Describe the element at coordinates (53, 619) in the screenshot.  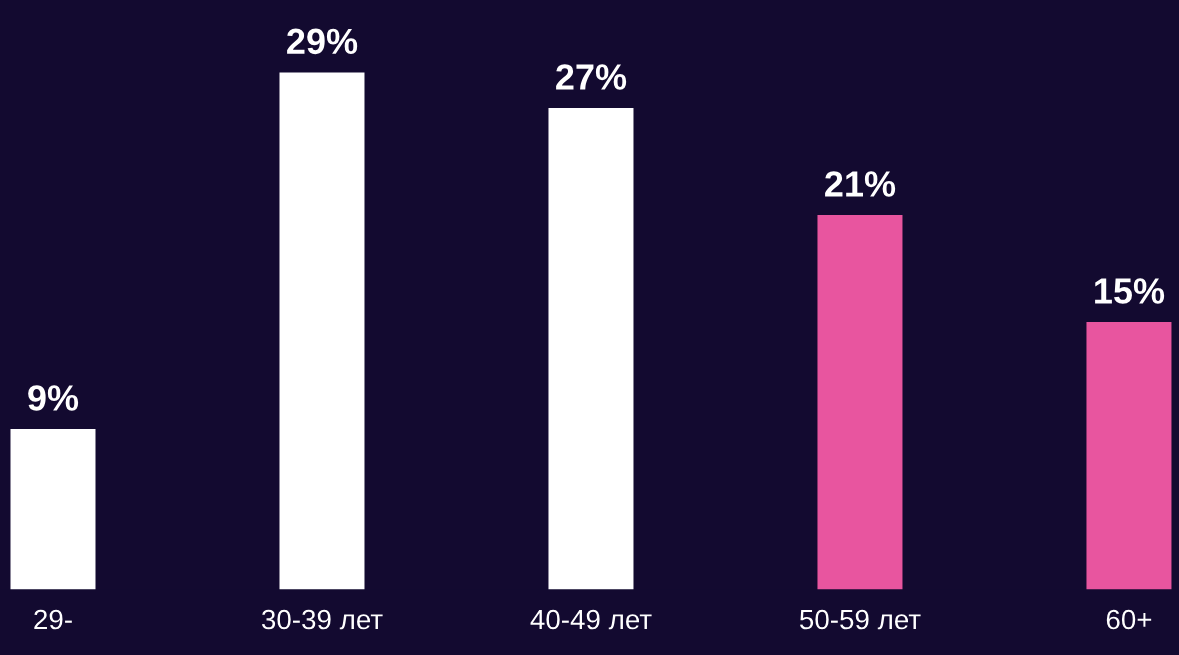
I see `x-tick-label: 29-` at that location.